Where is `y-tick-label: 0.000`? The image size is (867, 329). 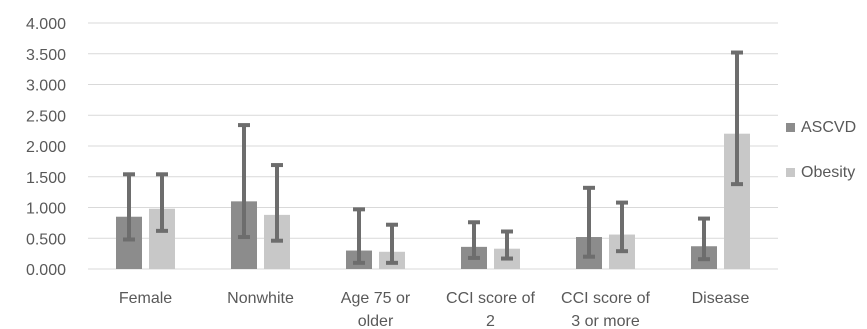
y-tick-label: 0.000 is located at coordinates (46, 270).